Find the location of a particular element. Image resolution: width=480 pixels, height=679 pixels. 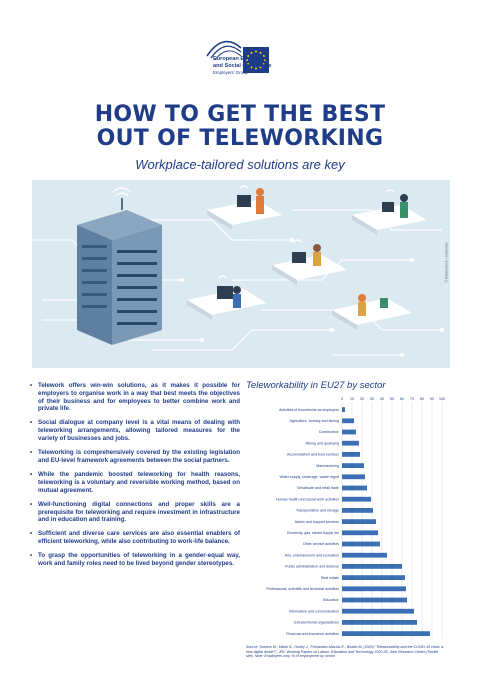

eesc-logo-icon is located at coordinates (237, 56).